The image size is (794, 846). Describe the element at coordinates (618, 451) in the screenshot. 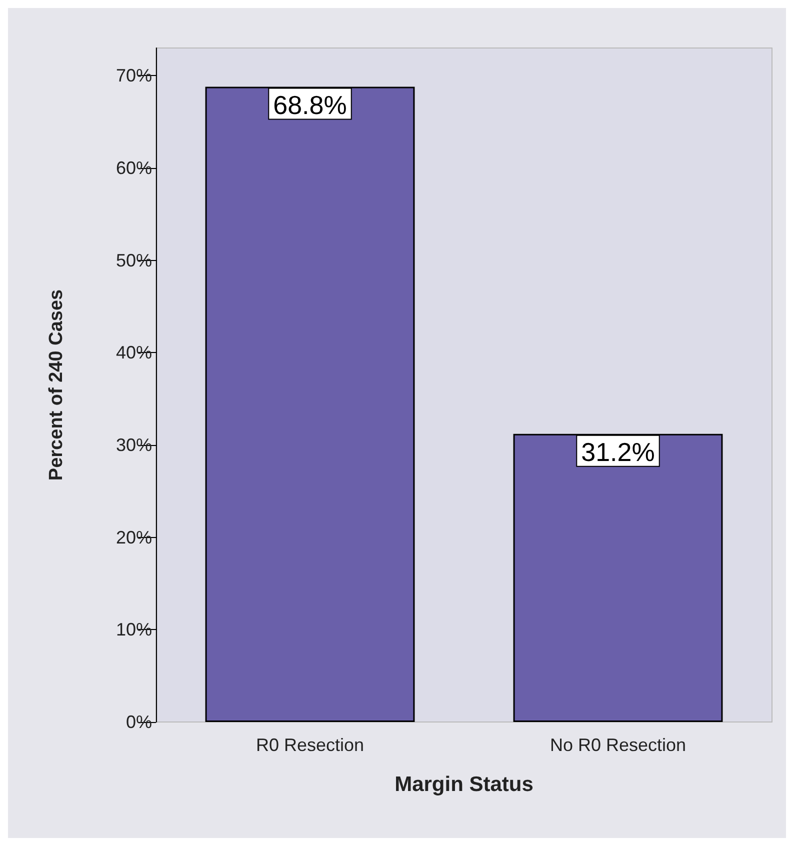

I see `data-label: 31.2%` at that location.